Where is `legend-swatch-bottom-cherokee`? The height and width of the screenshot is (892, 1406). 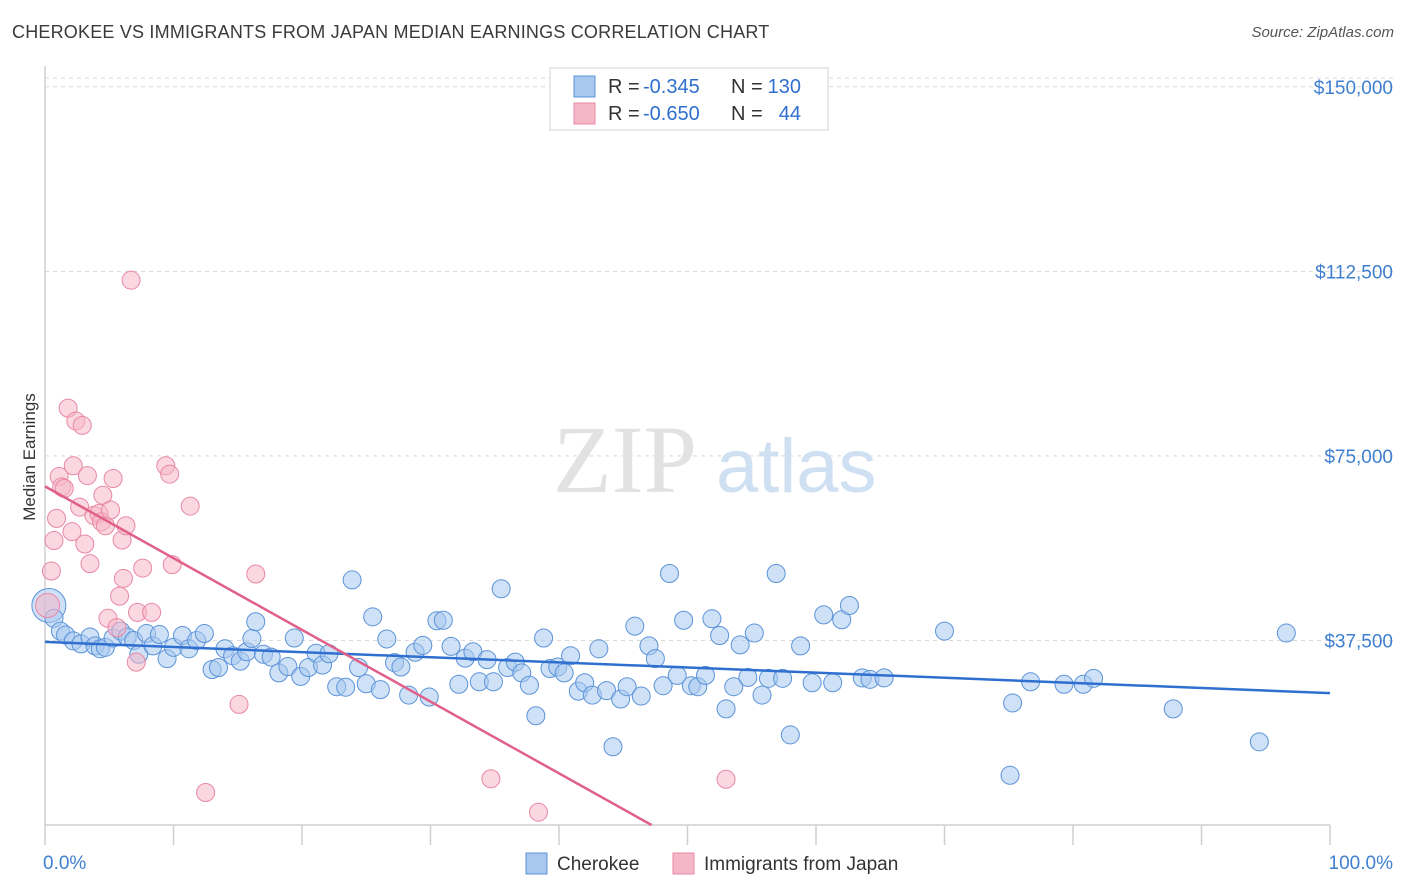 legend-swatch-bottom-cherokee is located at coordinates (536, 863).